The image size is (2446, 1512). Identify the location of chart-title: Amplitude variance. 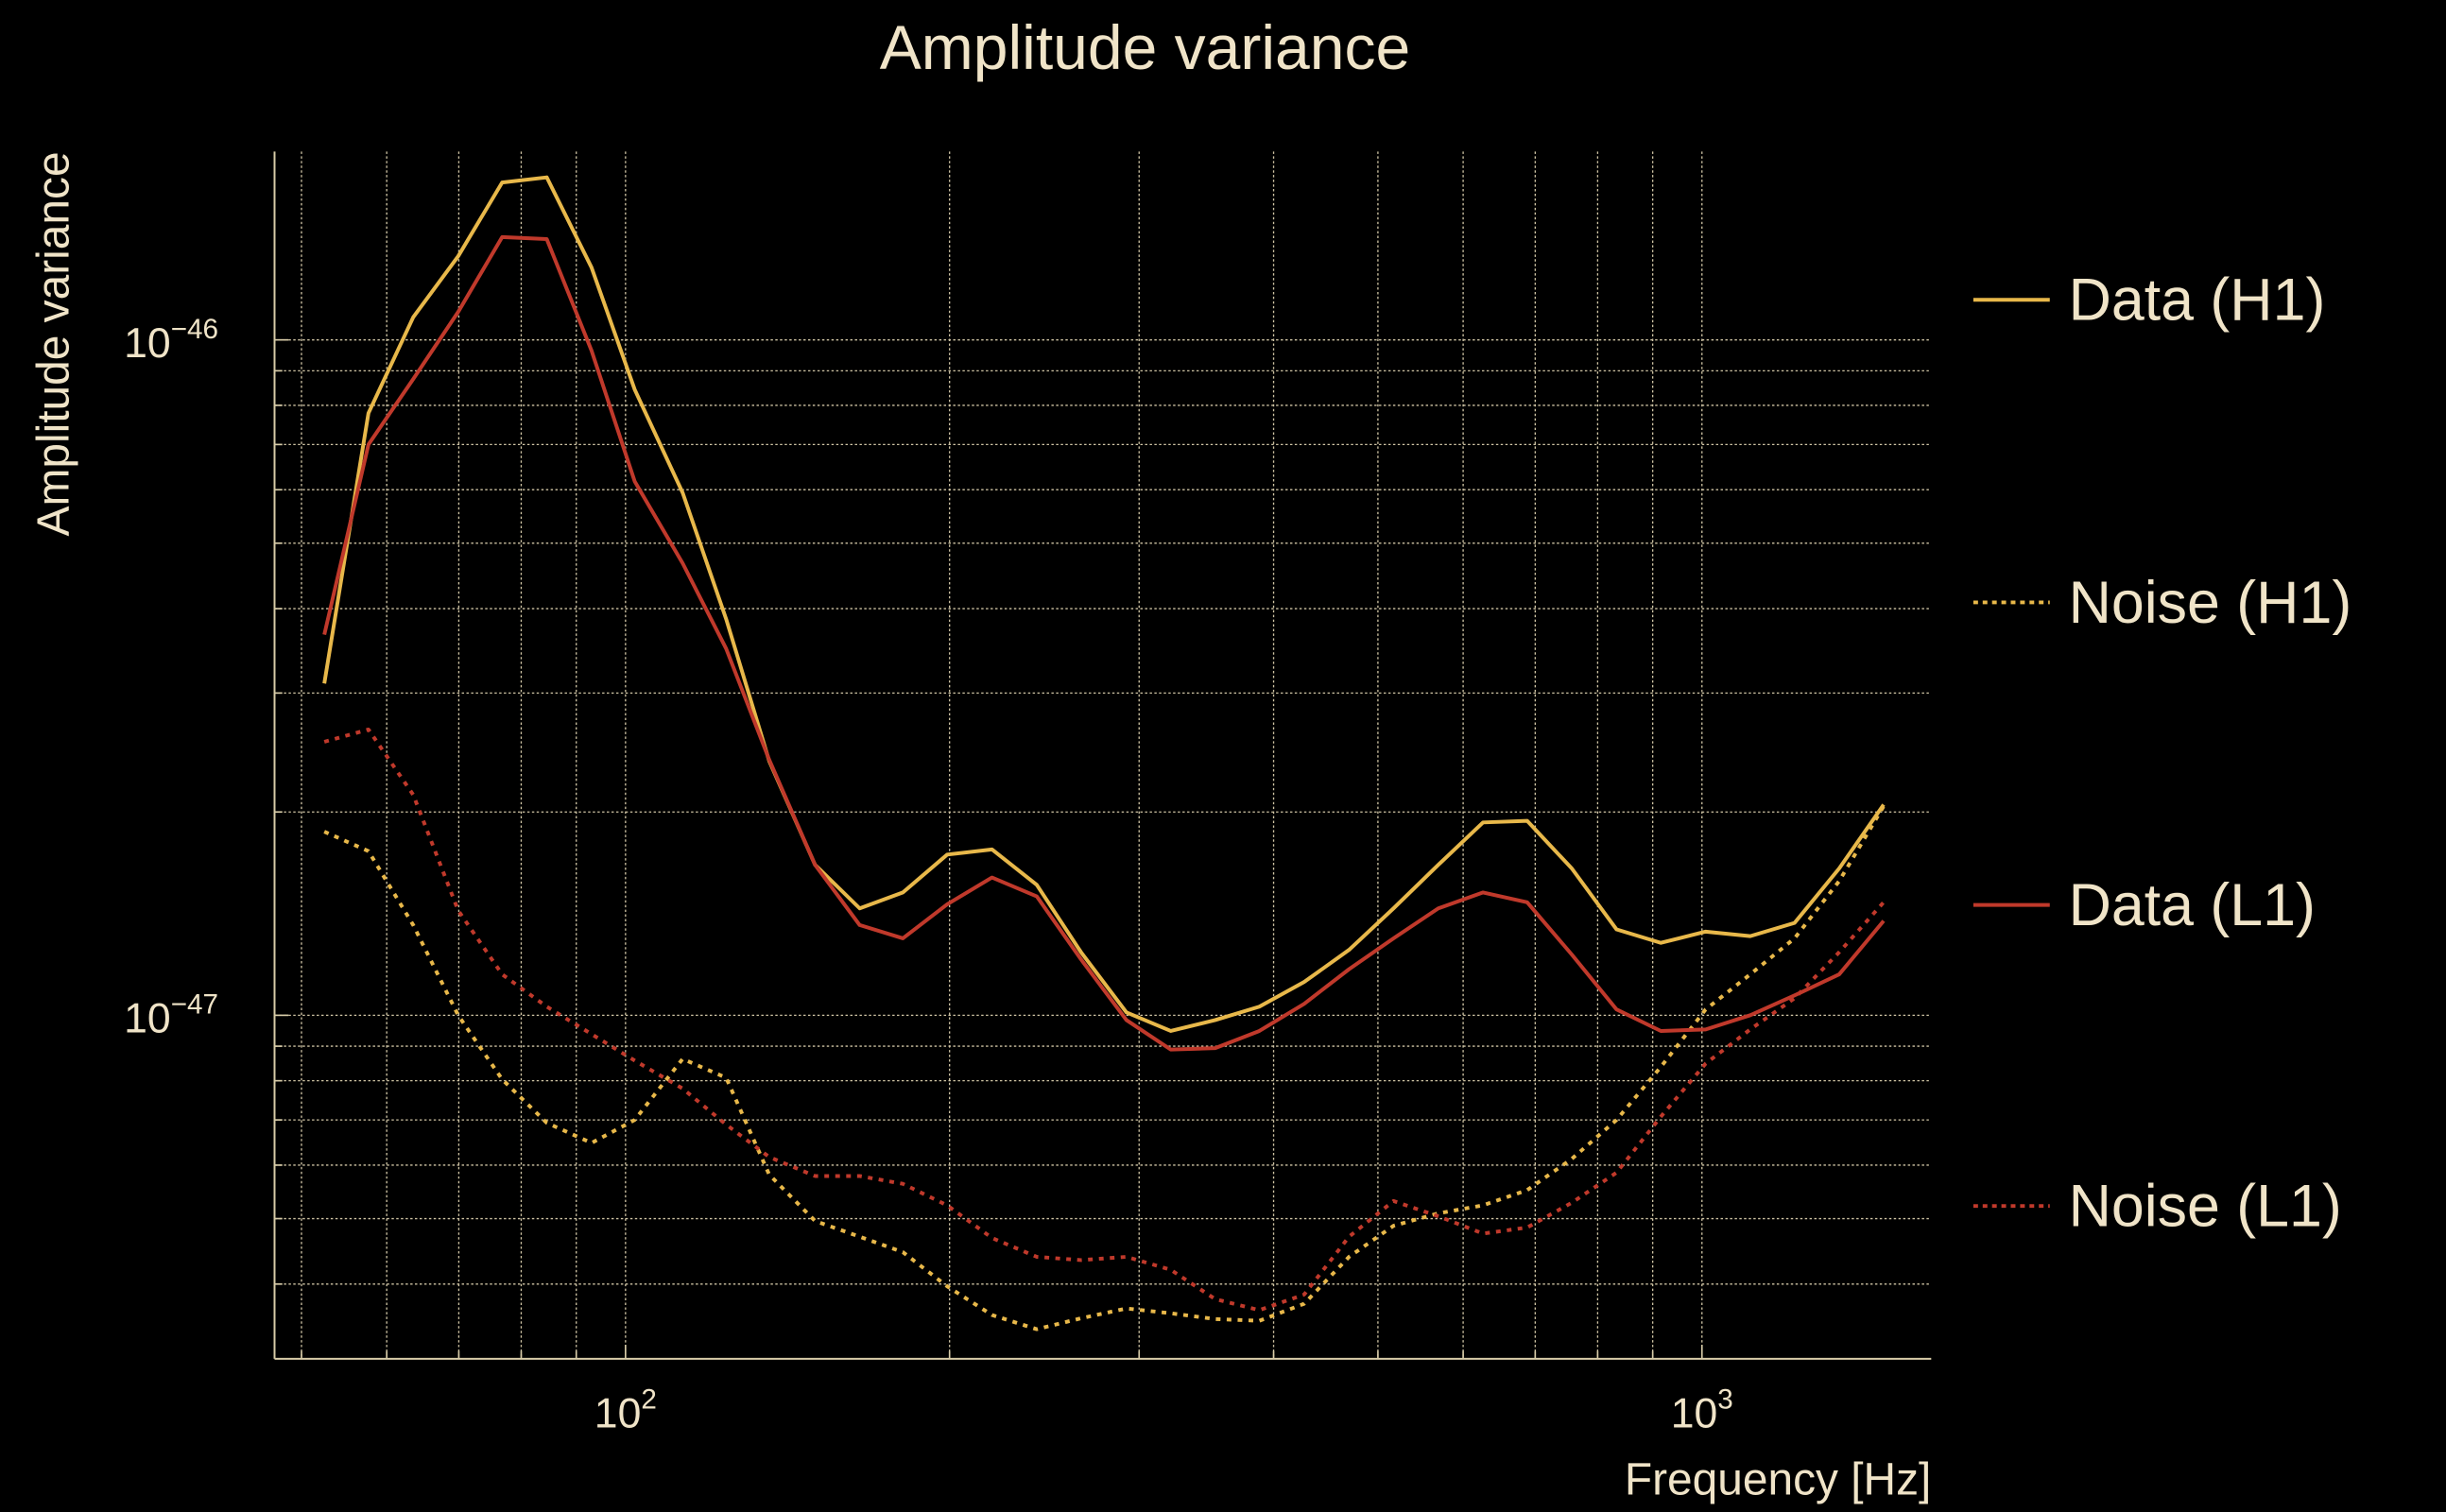
(1145, 47).